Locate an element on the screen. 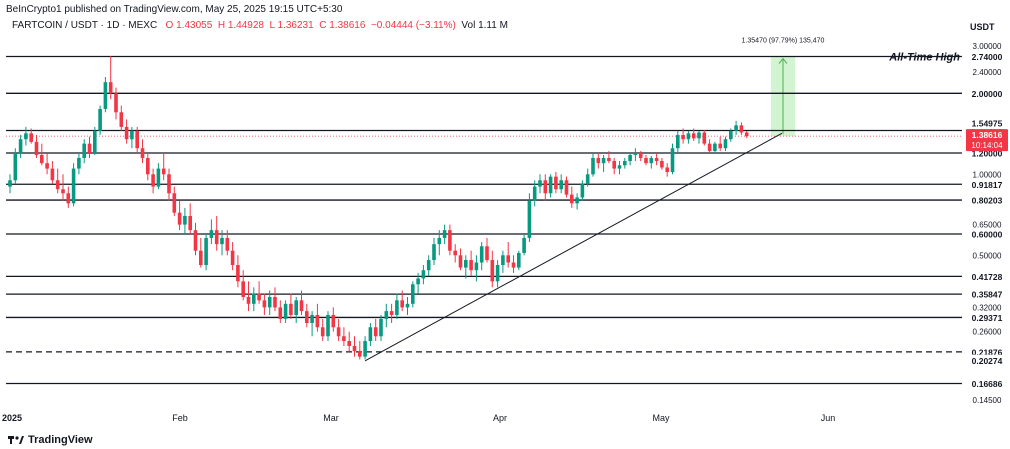 The image size is (1010, 449). last-price-countdown: 10:14:04 is located at coordinates (987, 145).